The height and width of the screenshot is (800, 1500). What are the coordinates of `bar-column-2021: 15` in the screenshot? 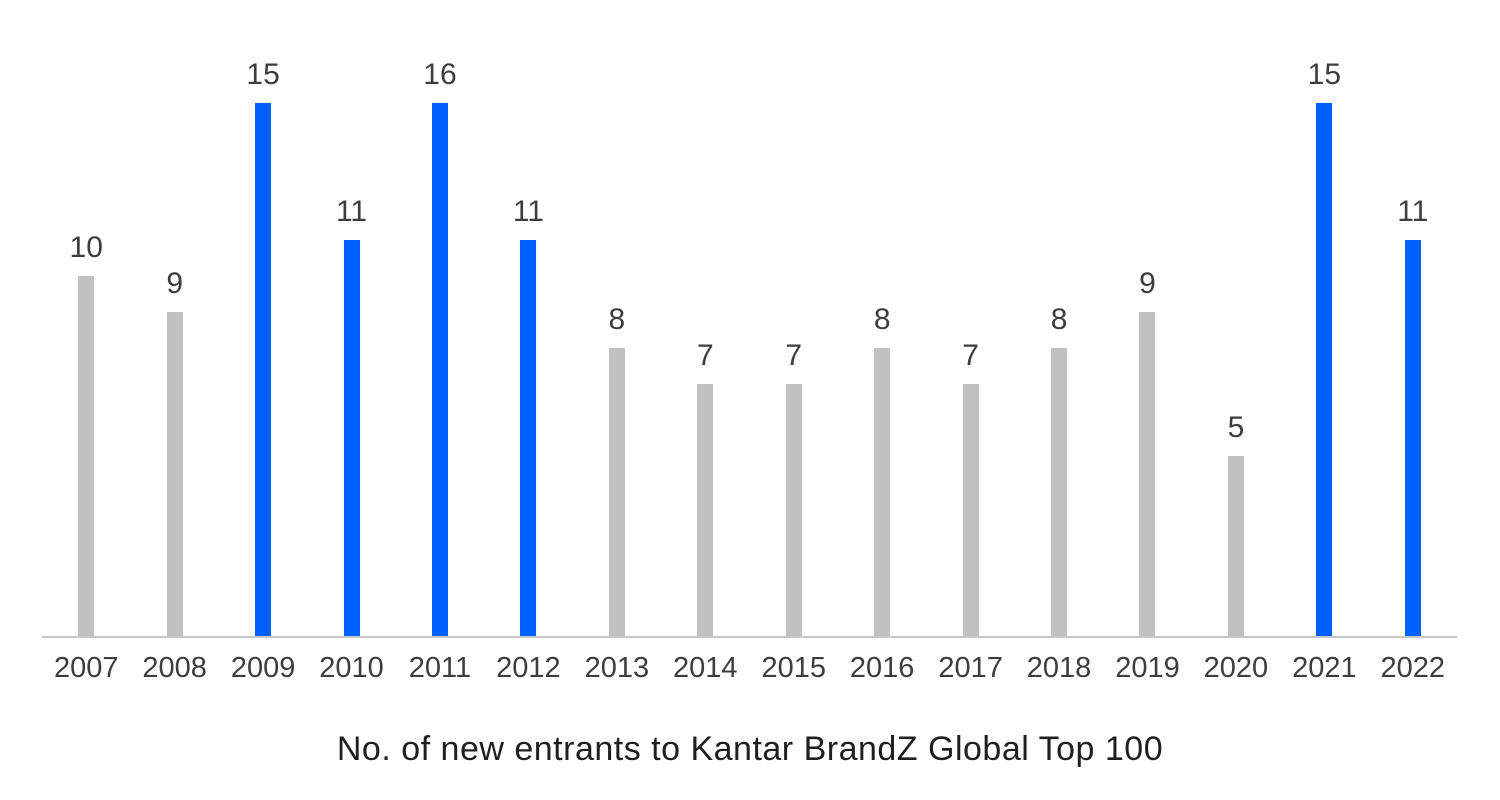 It's located at (1324, 348).